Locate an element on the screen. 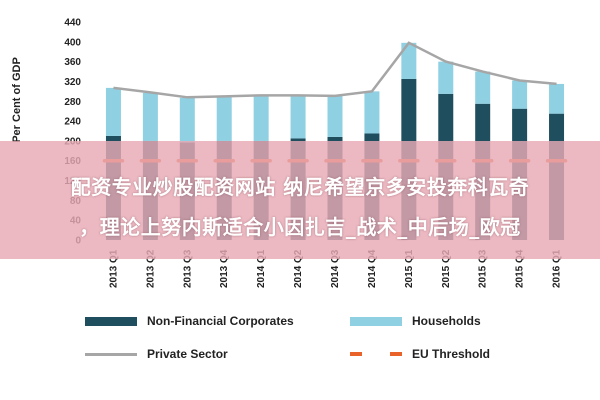 The width and height of the screenshot is (600, 400). legend-item-non-financial-corporates: Non-Financial Corporates is located at coordinates (189, 321).